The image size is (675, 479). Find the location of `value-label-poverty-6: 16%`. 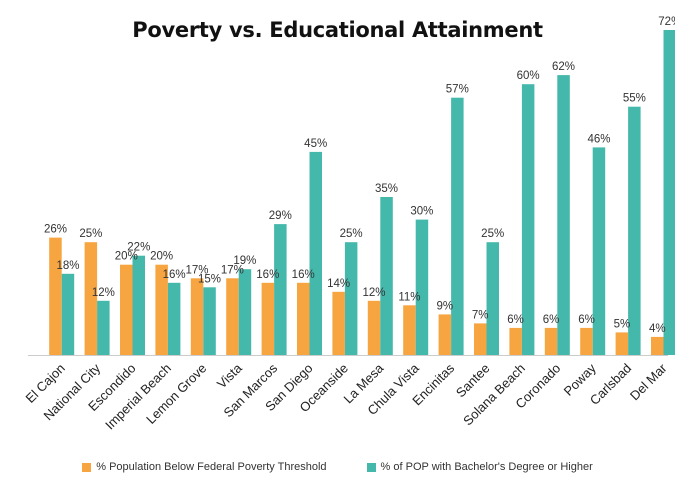

value-label-poverty-6: 16% is located at coordinates (267, 275).